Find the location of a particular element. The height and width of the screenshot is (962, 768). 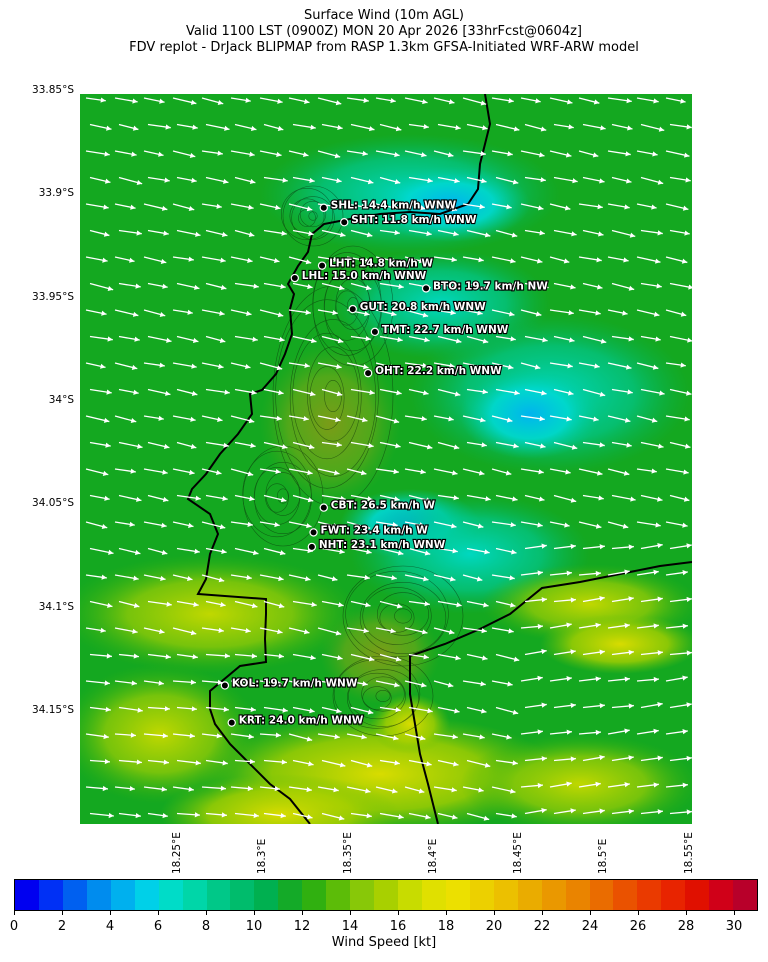

station-label: BTO: 19.7 km/h NW is located at coordinates (490, 286).